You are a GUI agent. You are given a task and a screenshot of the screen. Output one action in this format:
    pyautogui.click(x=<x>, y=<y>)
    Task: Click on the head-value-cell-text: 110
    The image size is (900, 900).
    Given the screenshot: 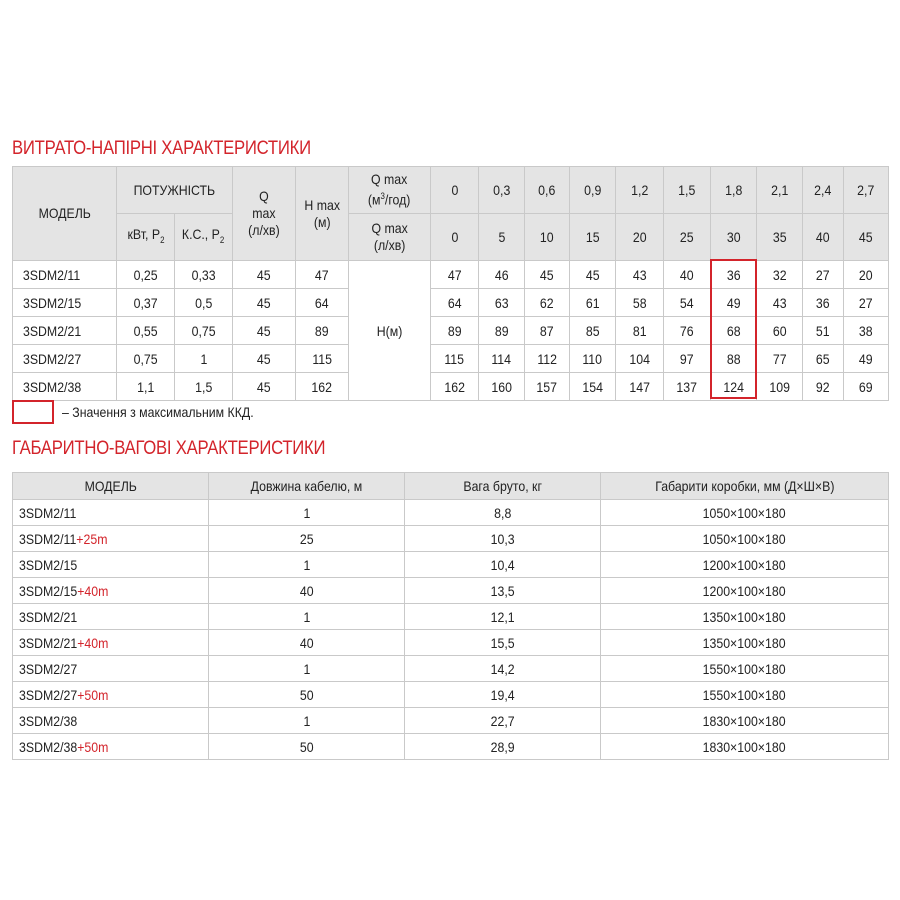 What is the action you would take?
    pyautogui.click(x=592, y=358)
    